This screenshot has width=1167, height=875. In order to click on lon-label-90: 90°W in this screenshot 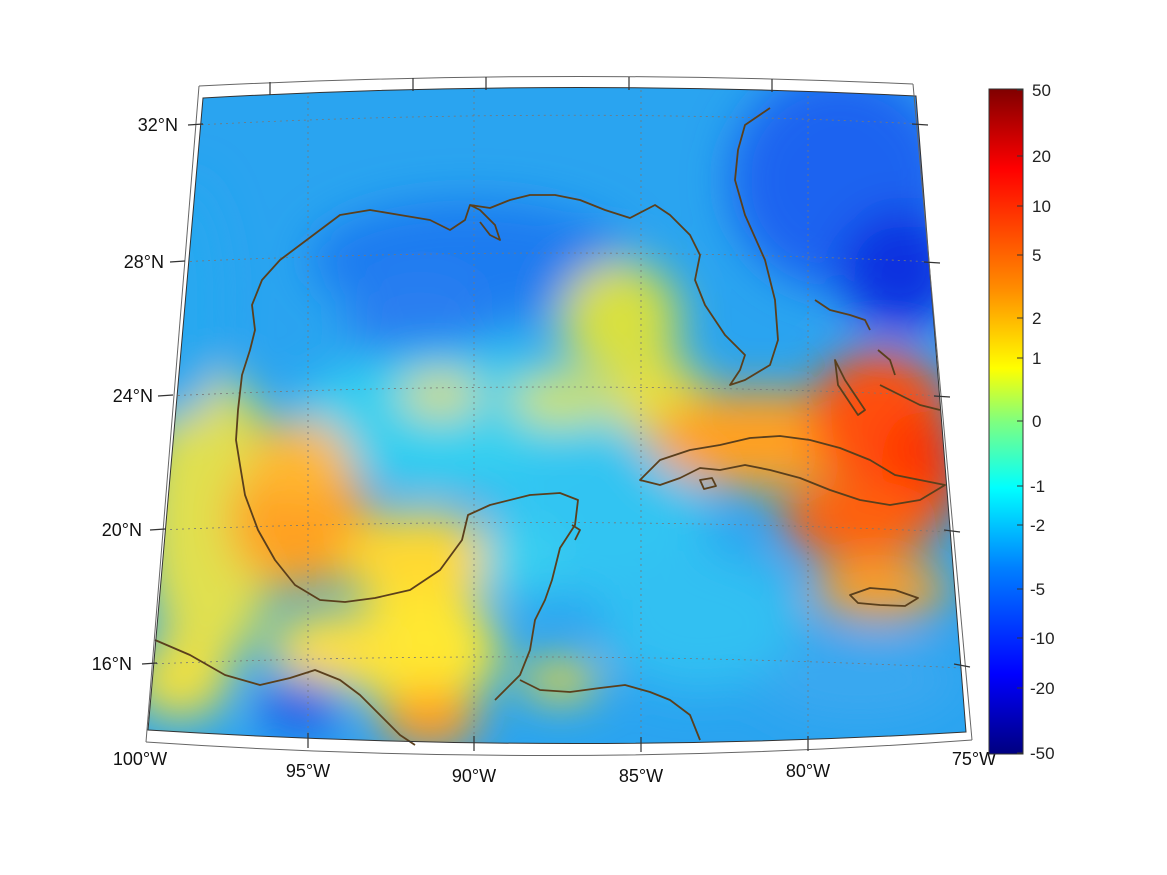, I will do `click(474, 776)`.